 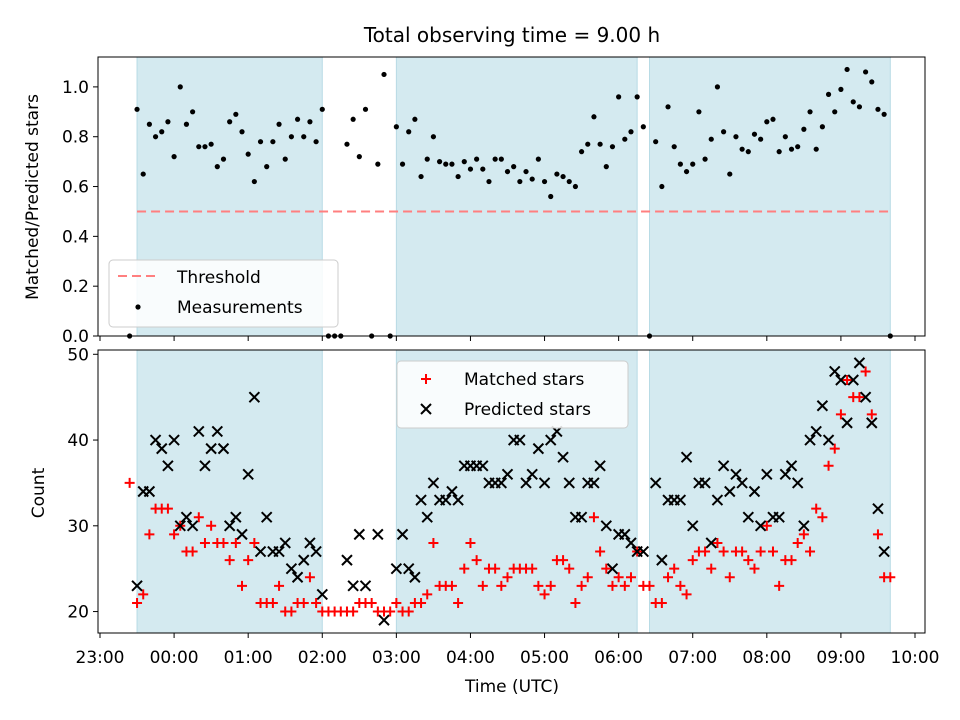 What do you see at coordinates (527, 410) in the screenshot?
I see `legend-predicted-label: Predicted stars` at bounding box center [527, 410].